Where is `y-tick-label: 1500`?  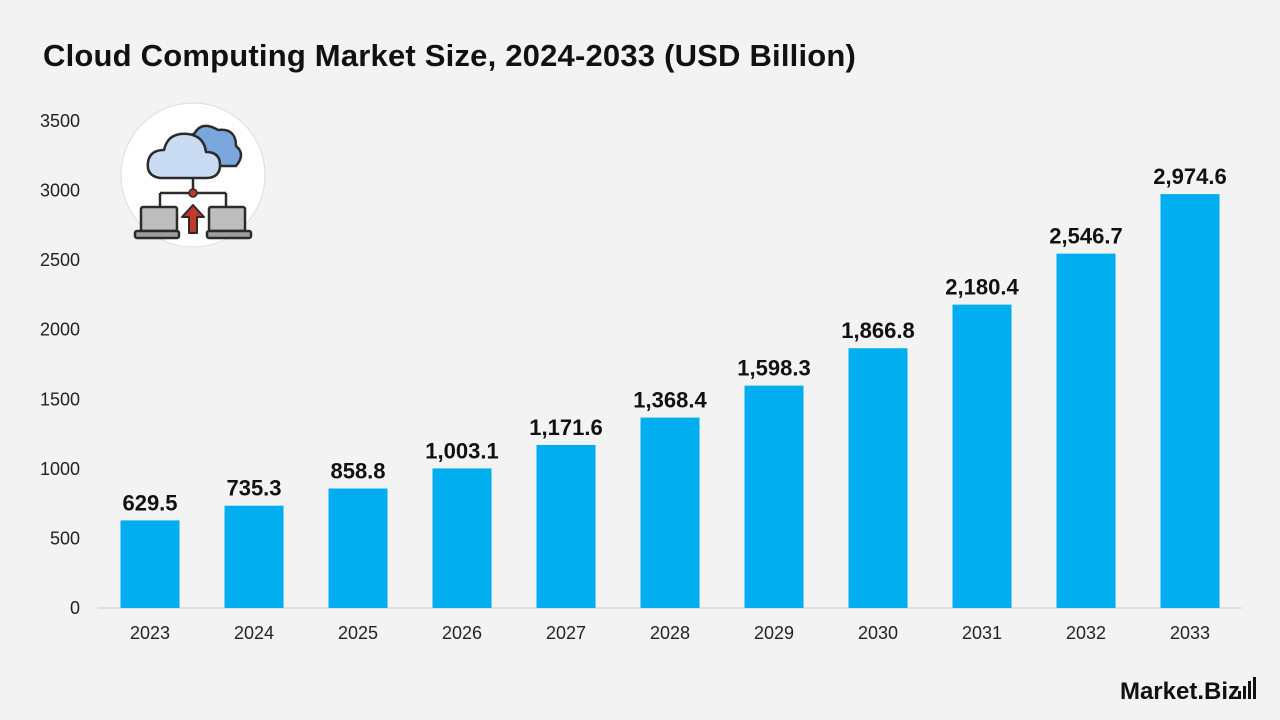 y-tick-label: 1500 is located at coordinates (60, 399).